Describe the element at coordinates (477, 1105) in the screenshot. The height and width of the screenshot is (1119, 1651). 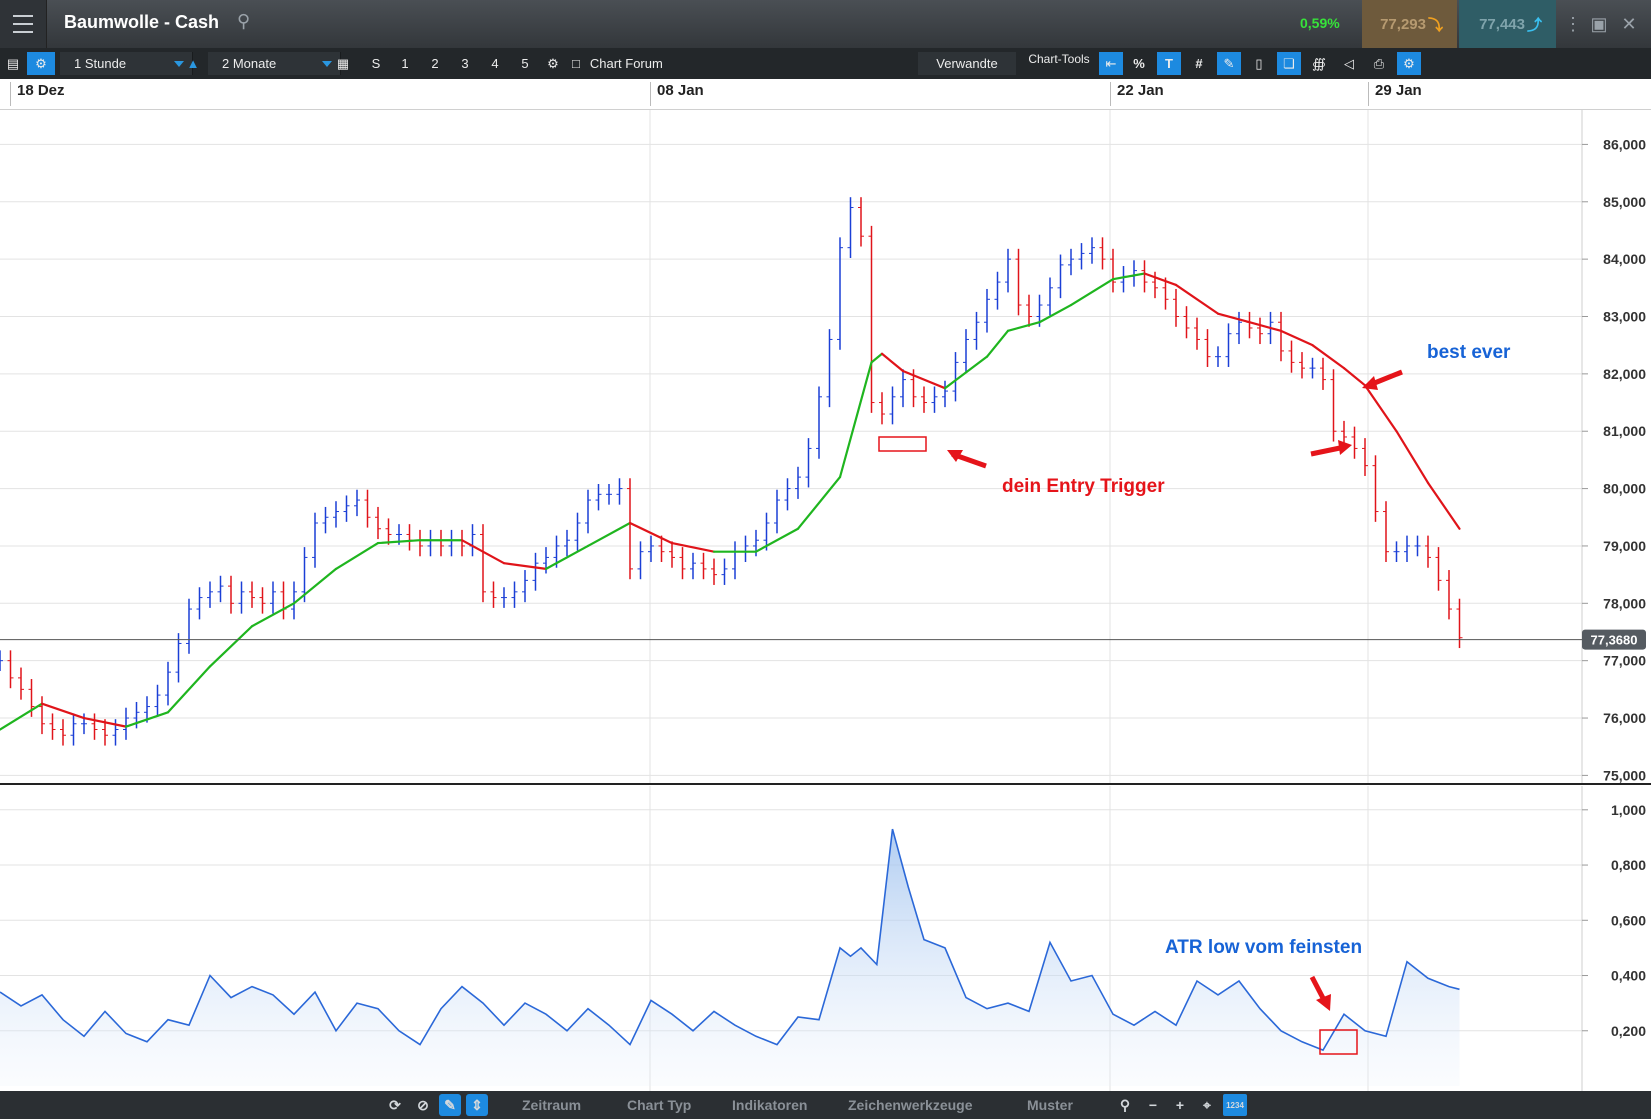
I see `updown-icon: ⇕` at that location.